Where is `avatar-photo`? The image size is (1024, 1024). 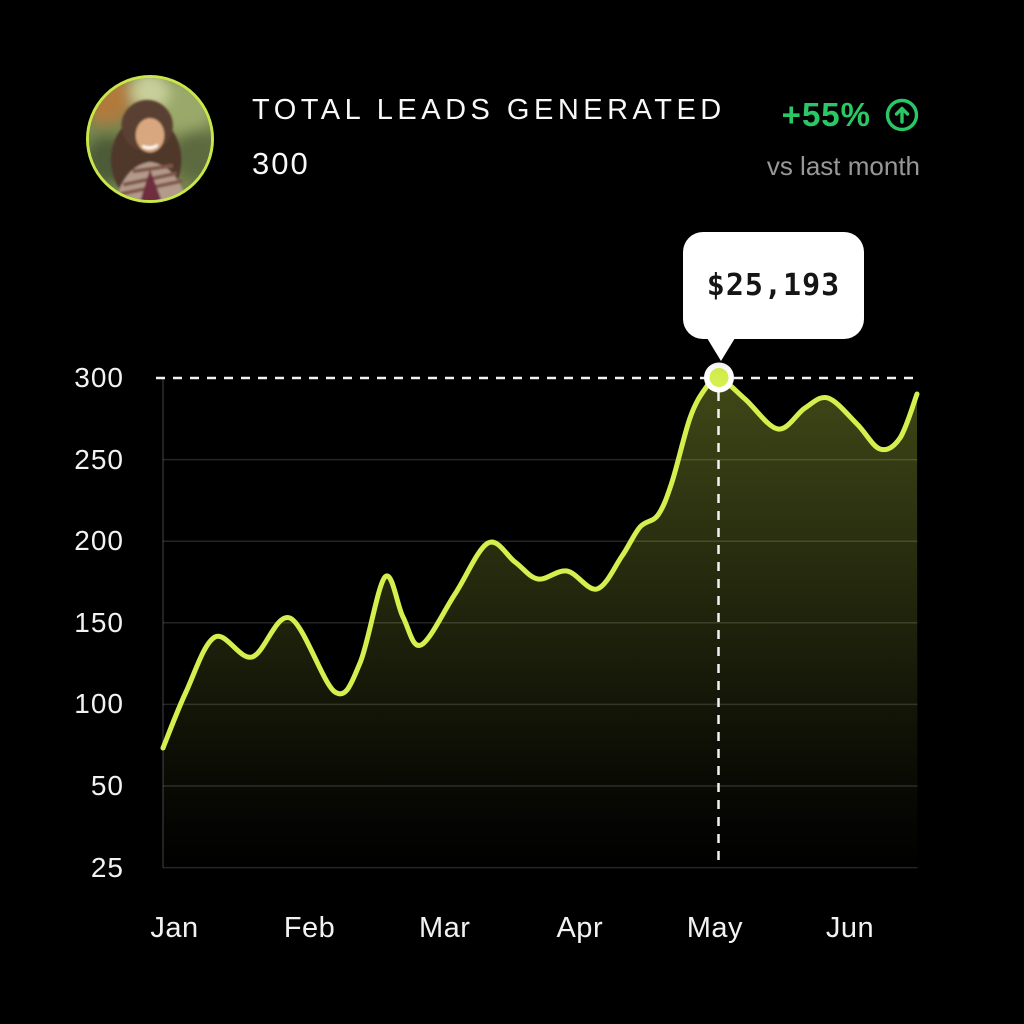 avatar-photo is located at coordinates (150, 139).